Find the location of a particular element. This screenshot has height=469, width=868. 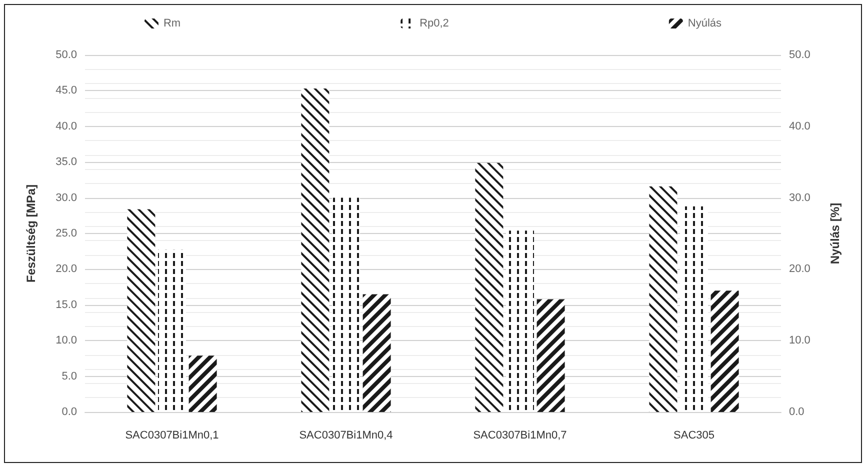

y2-tick-label: 0.0 is located at coordinates (796, 412).